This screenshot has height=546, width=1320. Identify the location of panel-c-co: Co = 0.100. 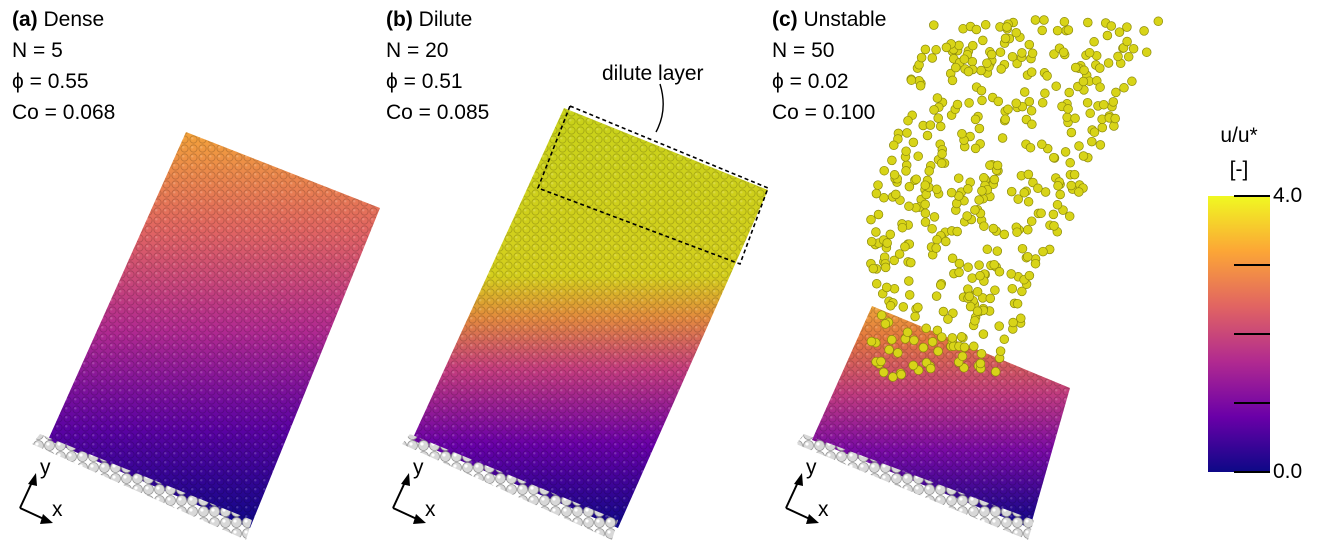
(824, 112).